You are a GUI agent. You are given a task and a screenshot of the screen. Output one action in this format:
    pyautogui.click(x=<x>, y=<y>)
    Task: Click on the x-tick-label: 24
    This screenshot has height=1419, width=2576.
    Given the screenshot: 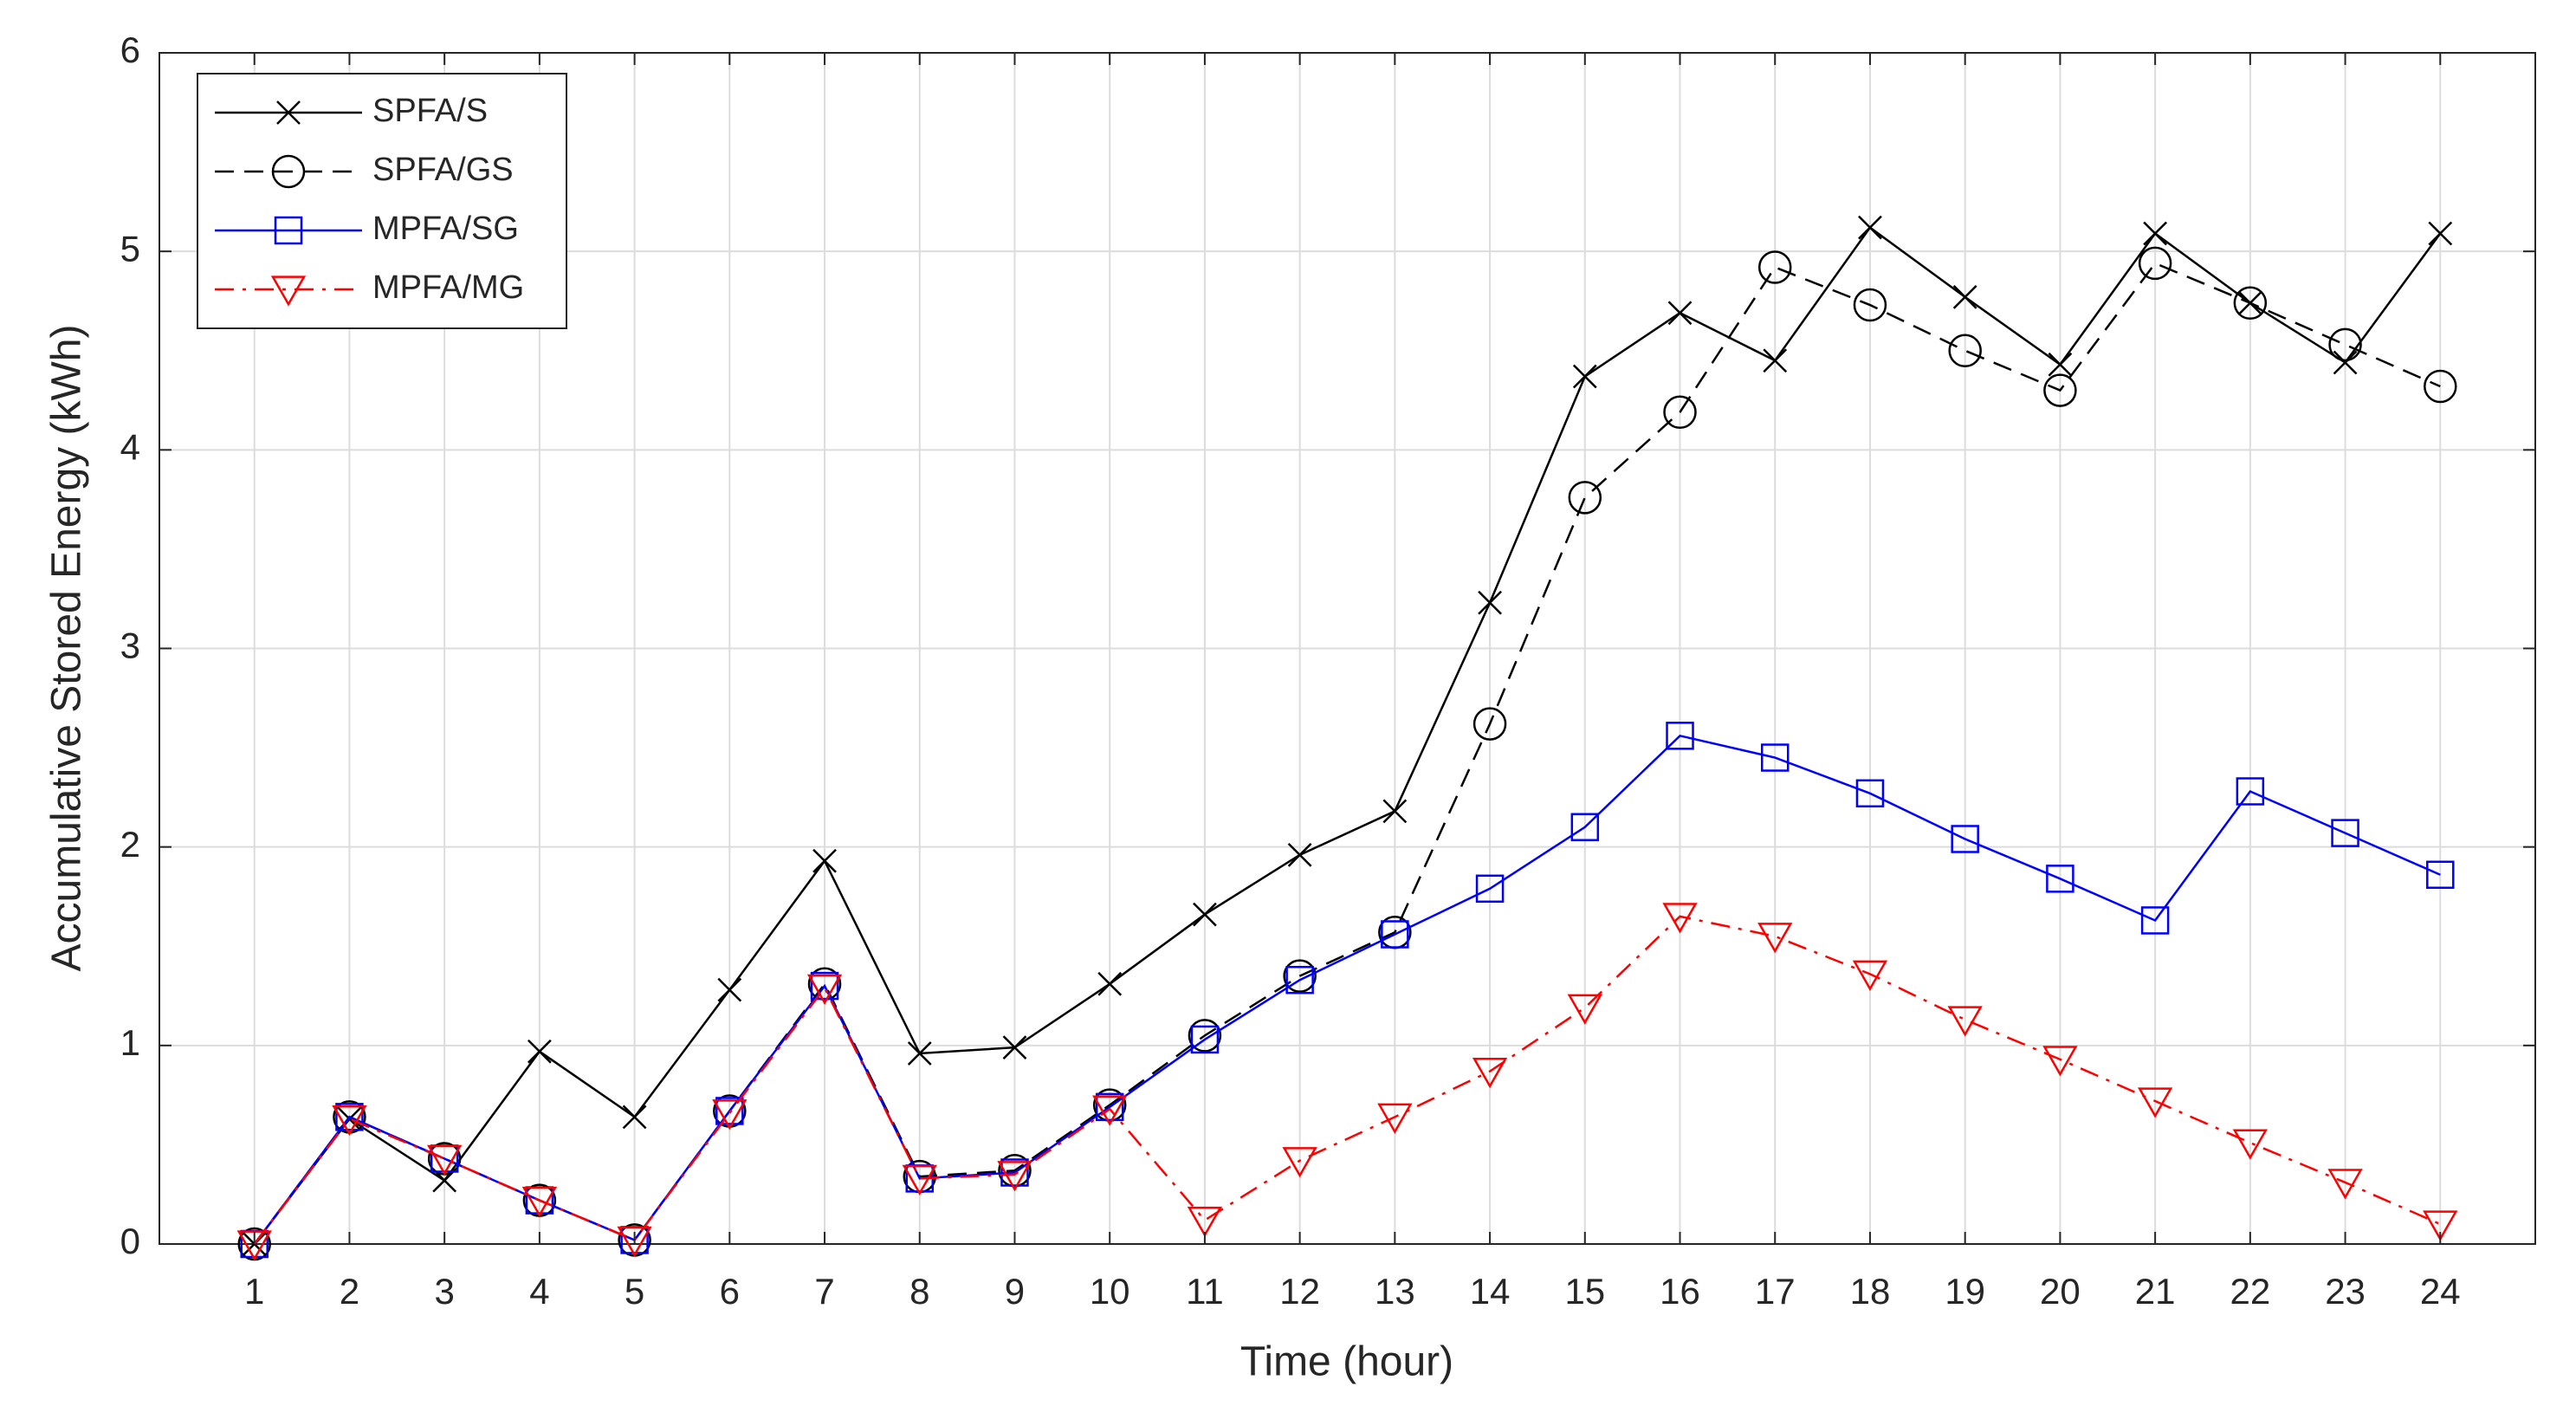 What is the action you would take?
    pyautogui.click(x=2440, y=1291)
    